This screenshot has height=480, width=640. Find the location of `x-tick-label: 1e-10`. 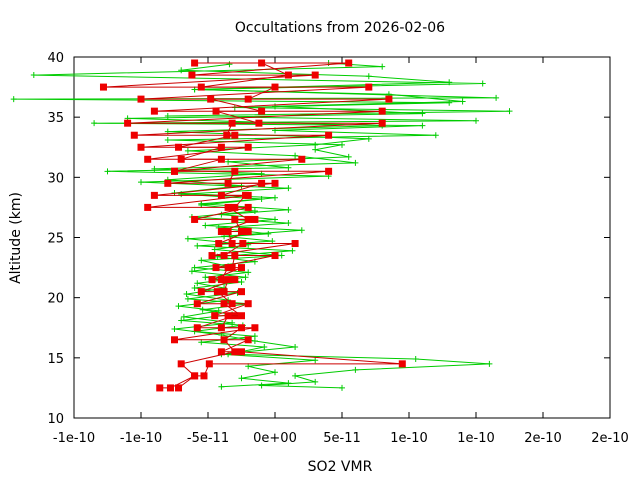

x-tick-label: 1e-10 is located at coordinates (409, 438).